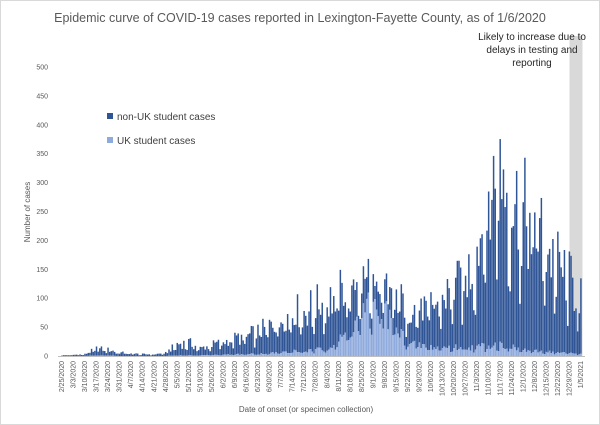 The height and width of the screenshot is (425, 600). I want to click on x-tick-label: 7/14/2020, so click(293, 376).